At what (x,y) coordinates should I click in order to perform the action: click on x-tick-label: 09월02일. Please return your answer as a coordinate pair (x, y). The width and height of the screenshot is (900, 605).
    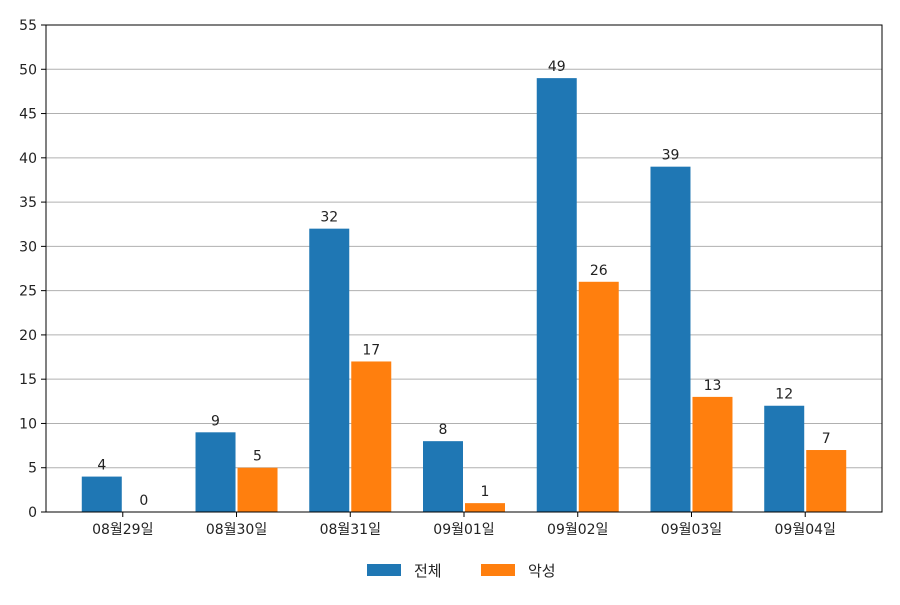
    Looking at the image, I should click on (577, 530).